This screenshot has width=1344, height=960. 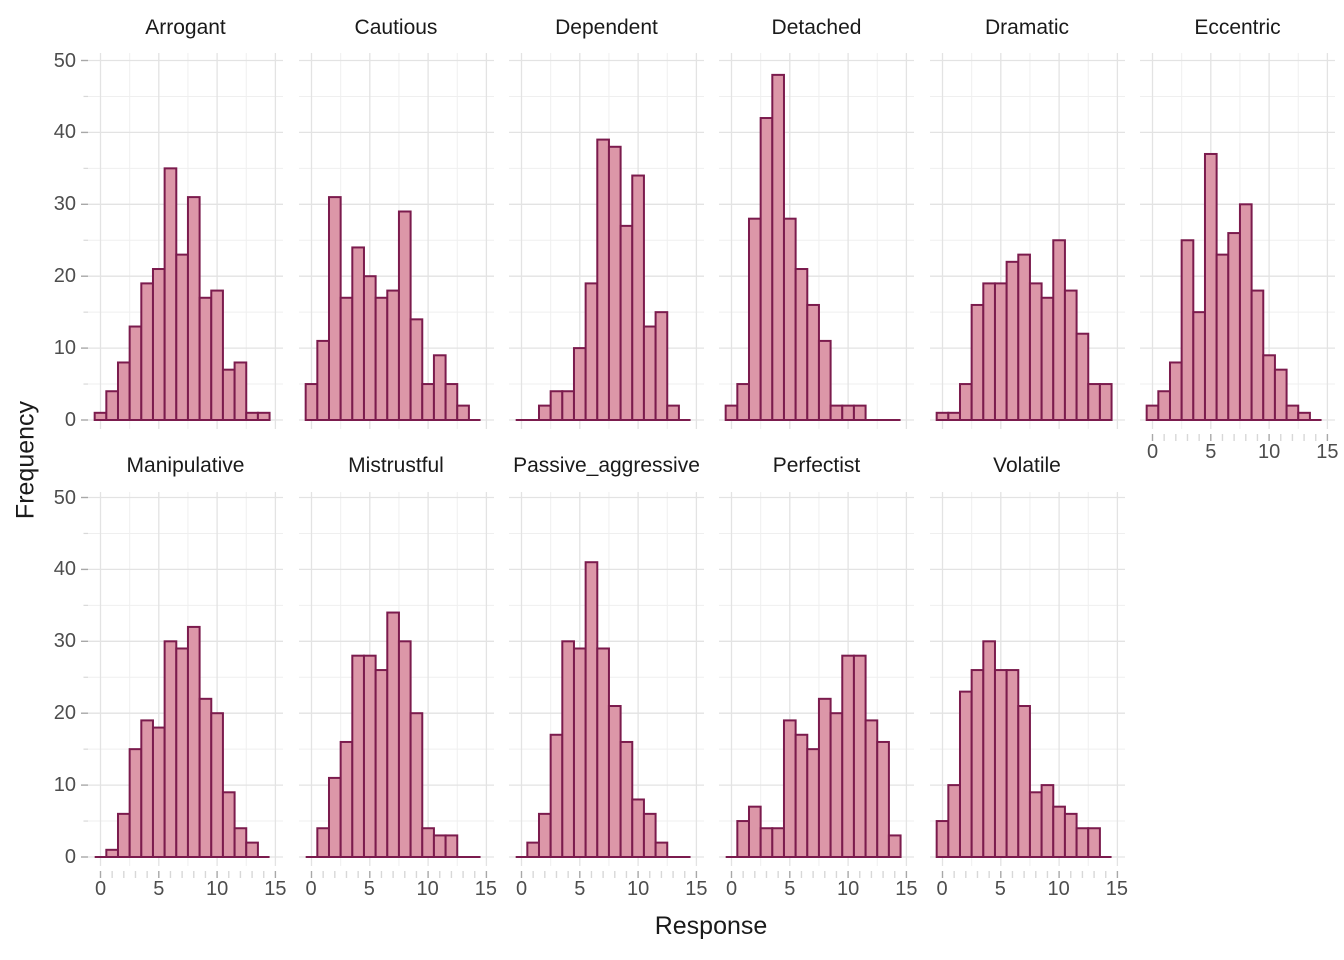 I want to click on y-tick-label-40: 40, so click(x=64, y=569).